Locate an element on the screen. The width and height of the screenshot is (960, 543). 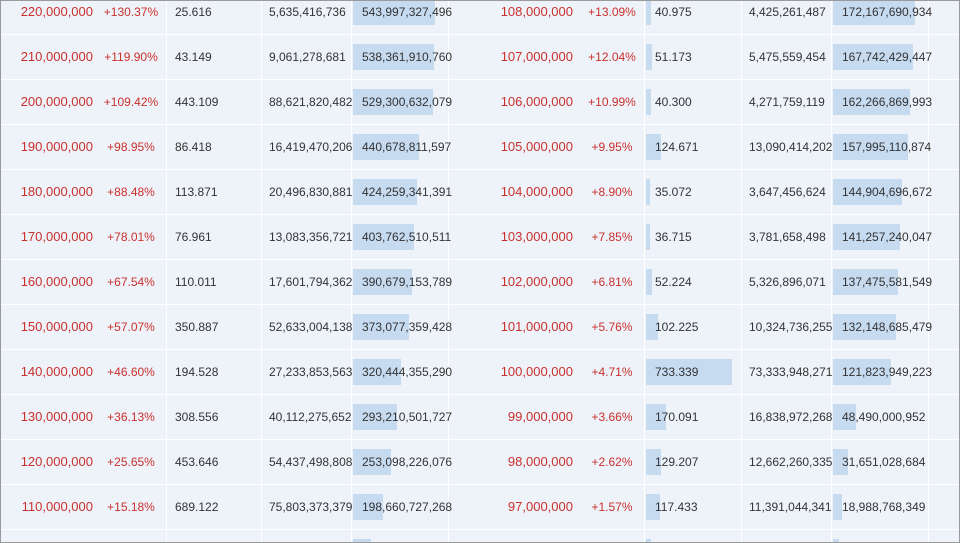
value-cell: 16,838,972,268 is located at coordinates (791, 417).